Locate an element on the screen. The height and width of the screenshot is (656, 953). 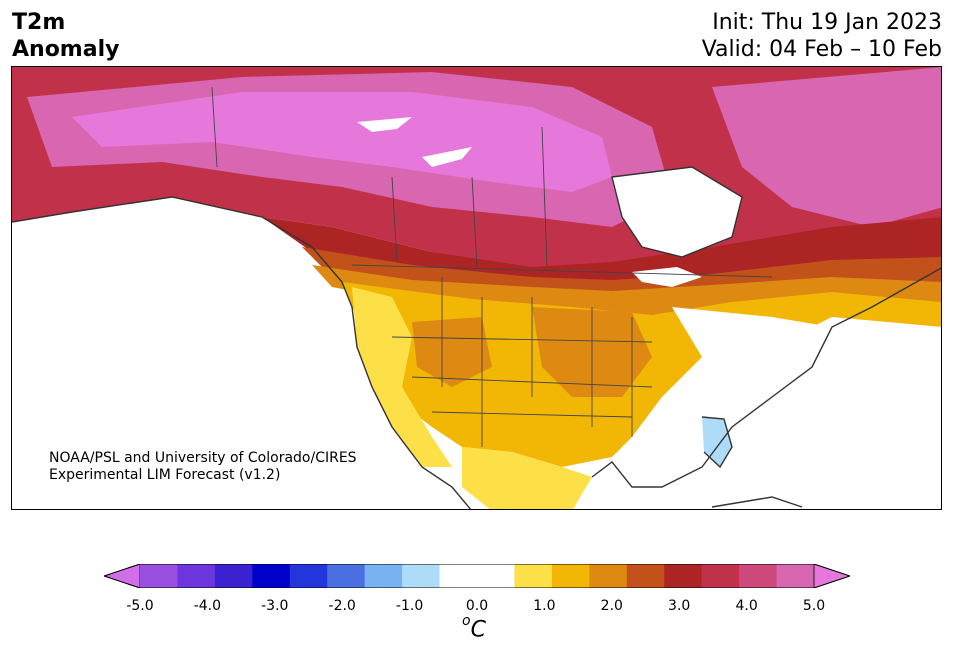
title-type: Anomaly is located at coordinates (66, 49).